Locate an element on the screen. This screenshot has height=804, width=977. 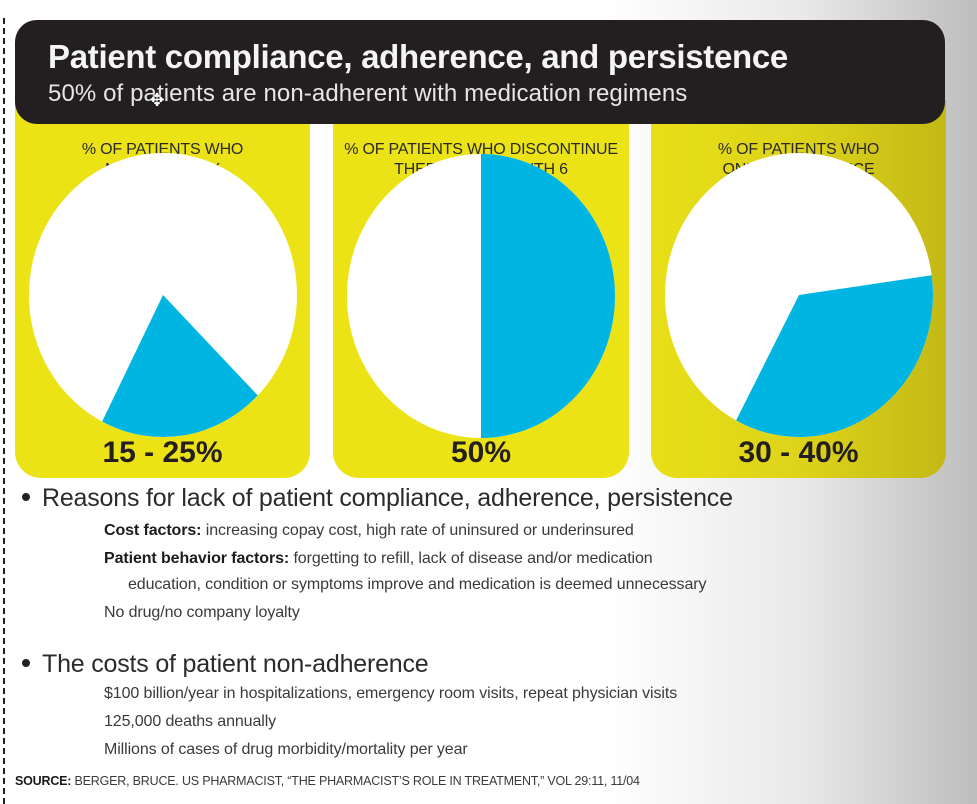
move-cursor-icon: ✥ is located at coordinates (157, 100).